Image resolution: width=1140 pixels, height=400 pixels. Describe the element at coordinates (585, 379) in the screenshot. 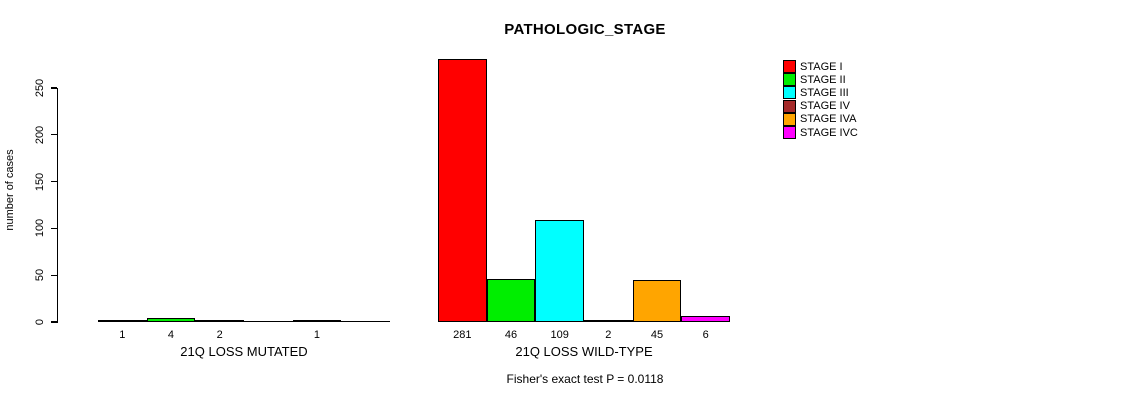

I see `fisher-test-note: Fisher's exact test P = 0.0118` at that location.